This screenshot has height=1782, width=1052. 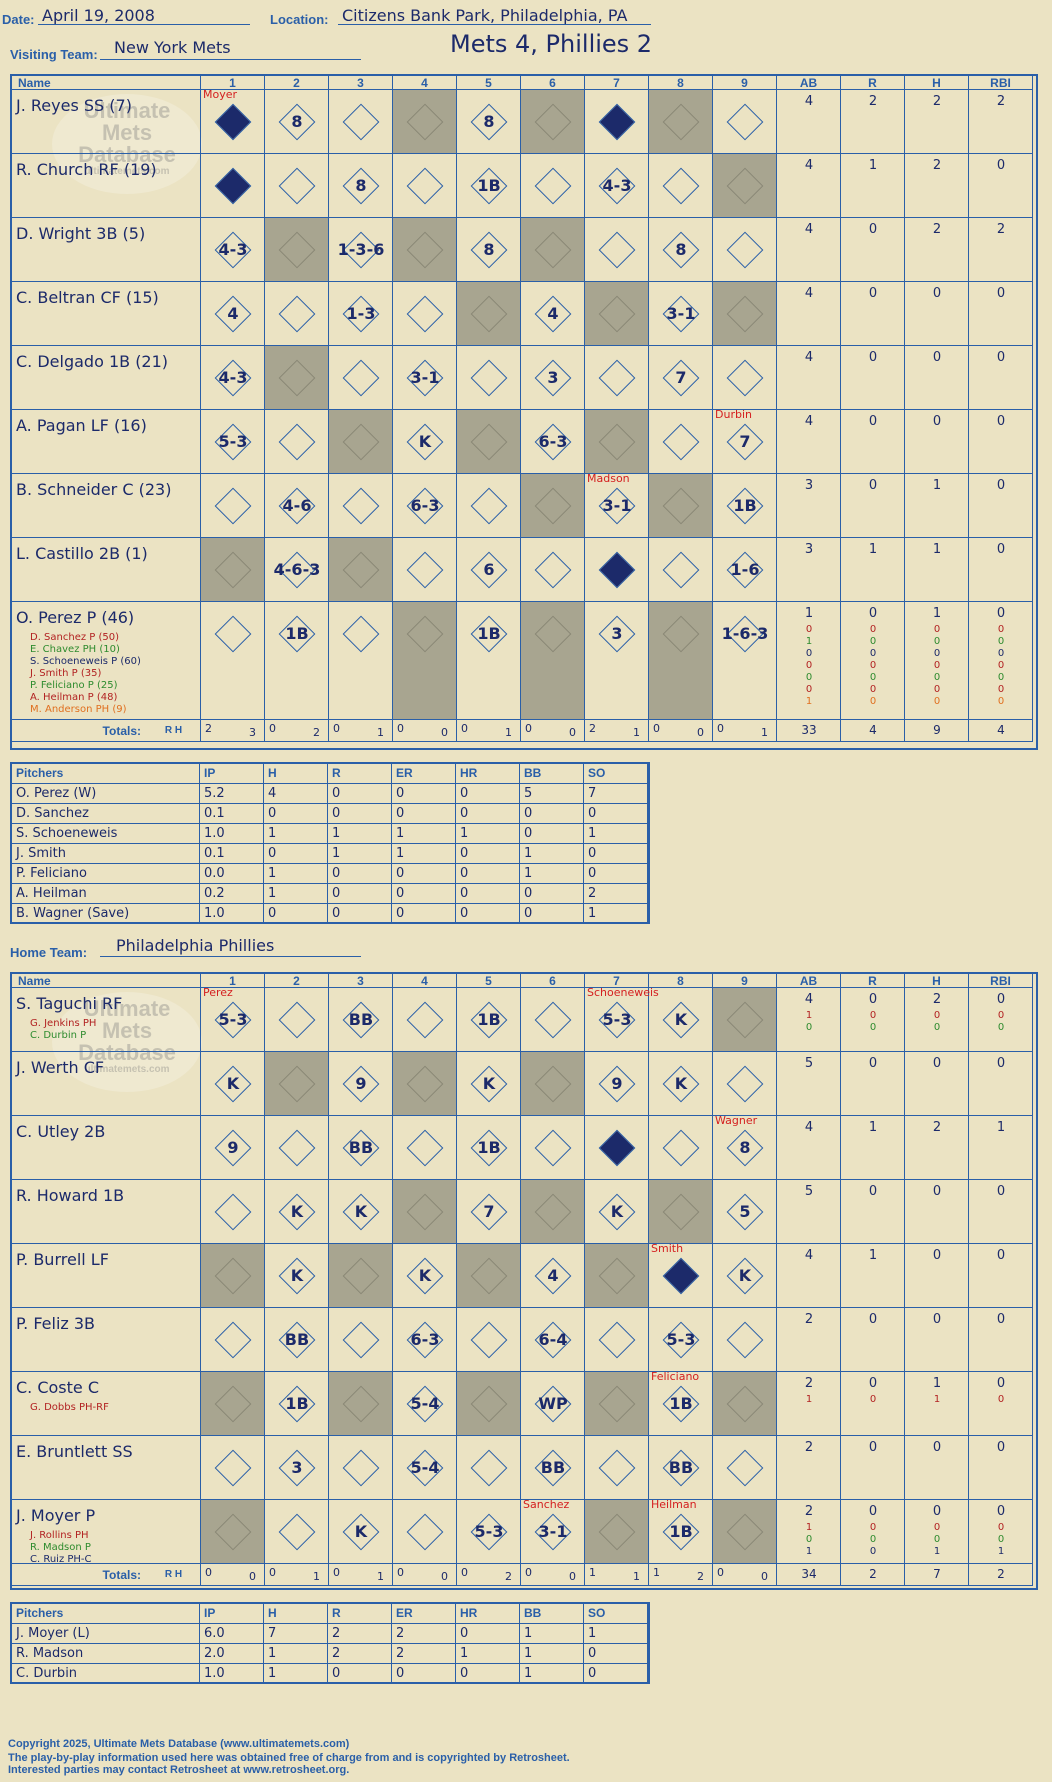 I want to click on batter-name: J. Reyes SS (7), so click(x=74, y=105).